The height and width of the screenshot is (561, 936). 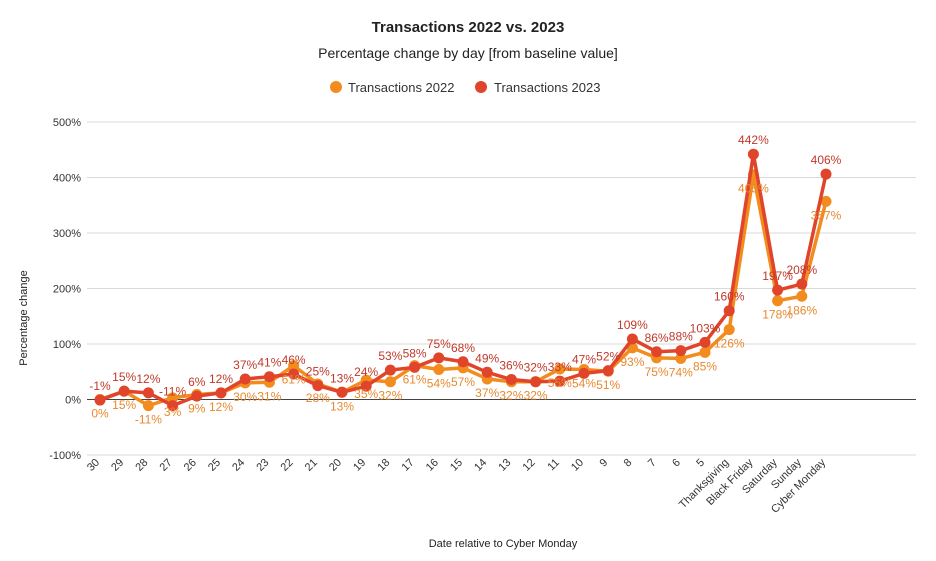 What do you see at coordinates (366, 394) in the screenshot?
I see `data-label-0: 35%` at bounding box center [366, 394].